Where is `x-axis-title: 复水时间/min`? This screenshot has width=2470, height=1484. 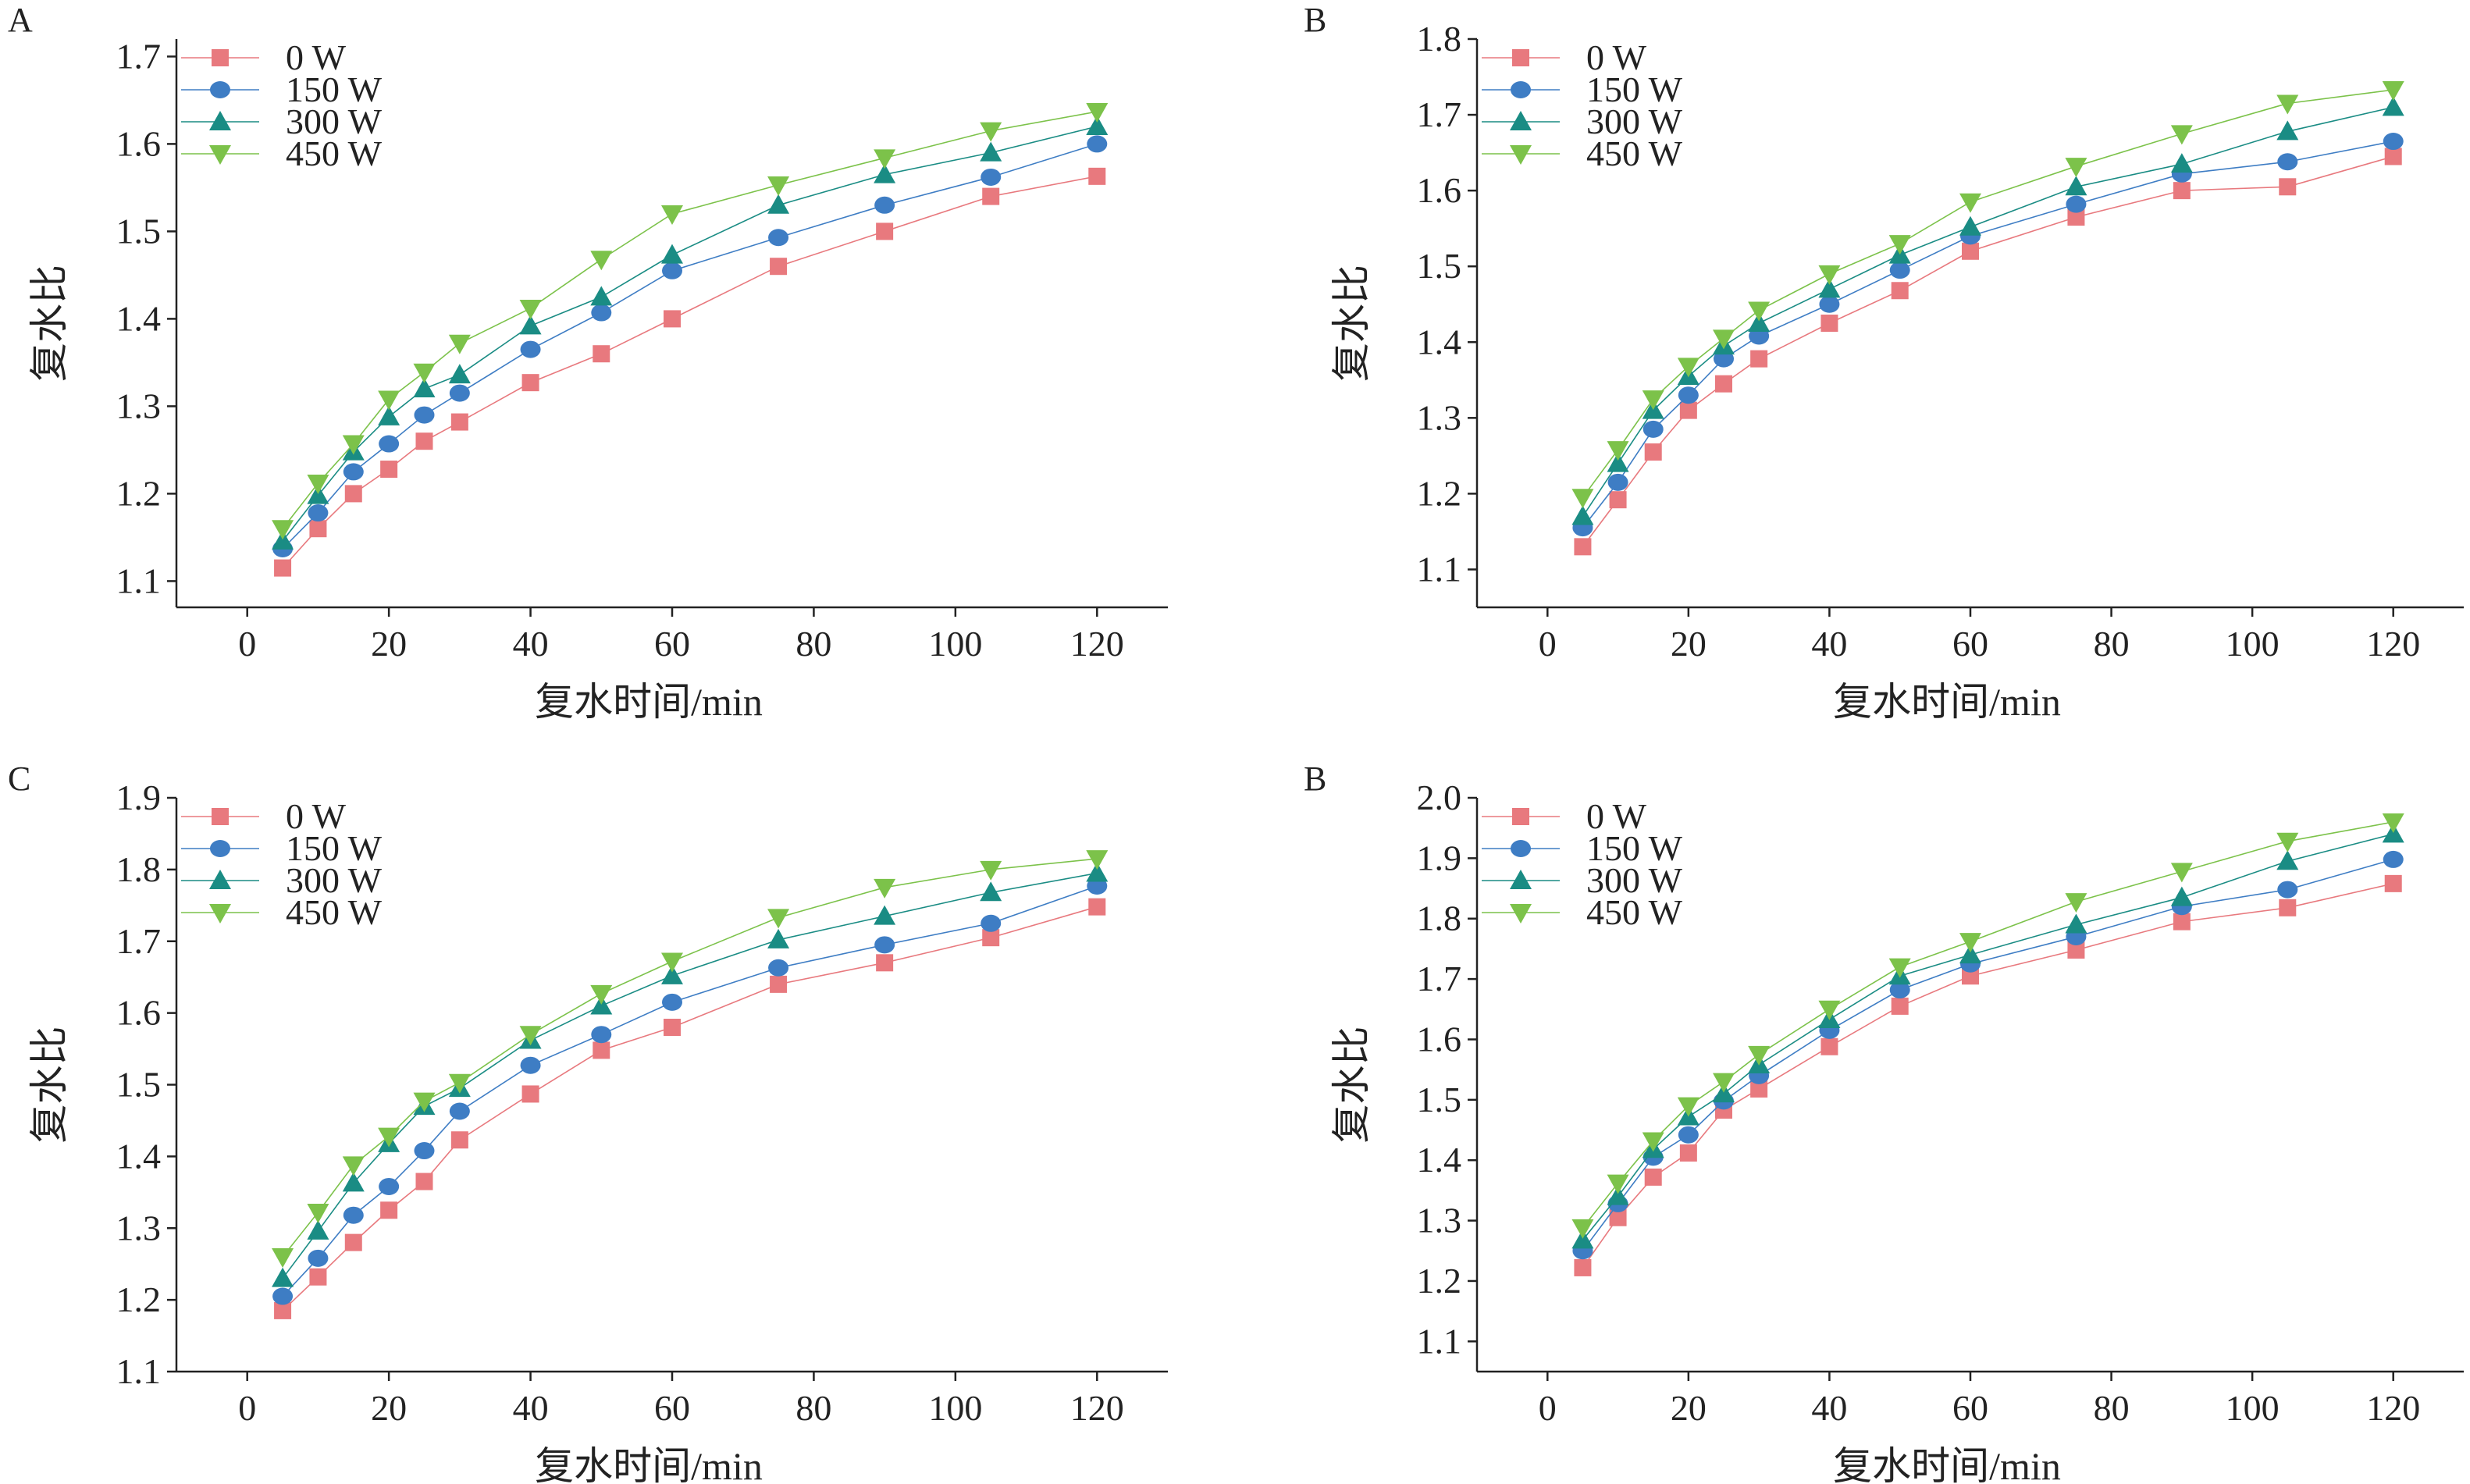
x-axis-title: 复水时间/min is located at coordinates (649, 702).